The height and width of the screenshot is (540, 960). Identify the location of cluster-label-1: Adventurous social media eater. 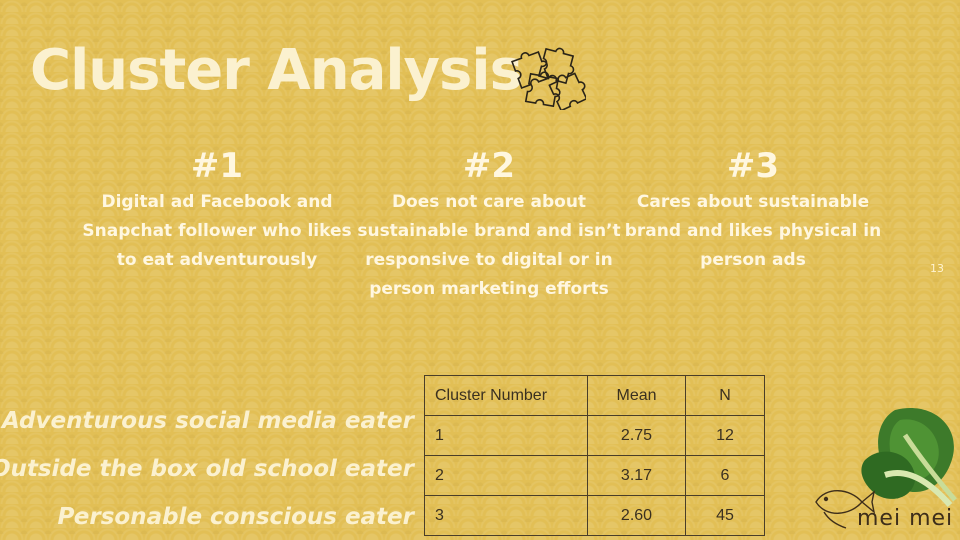
(207, 421).